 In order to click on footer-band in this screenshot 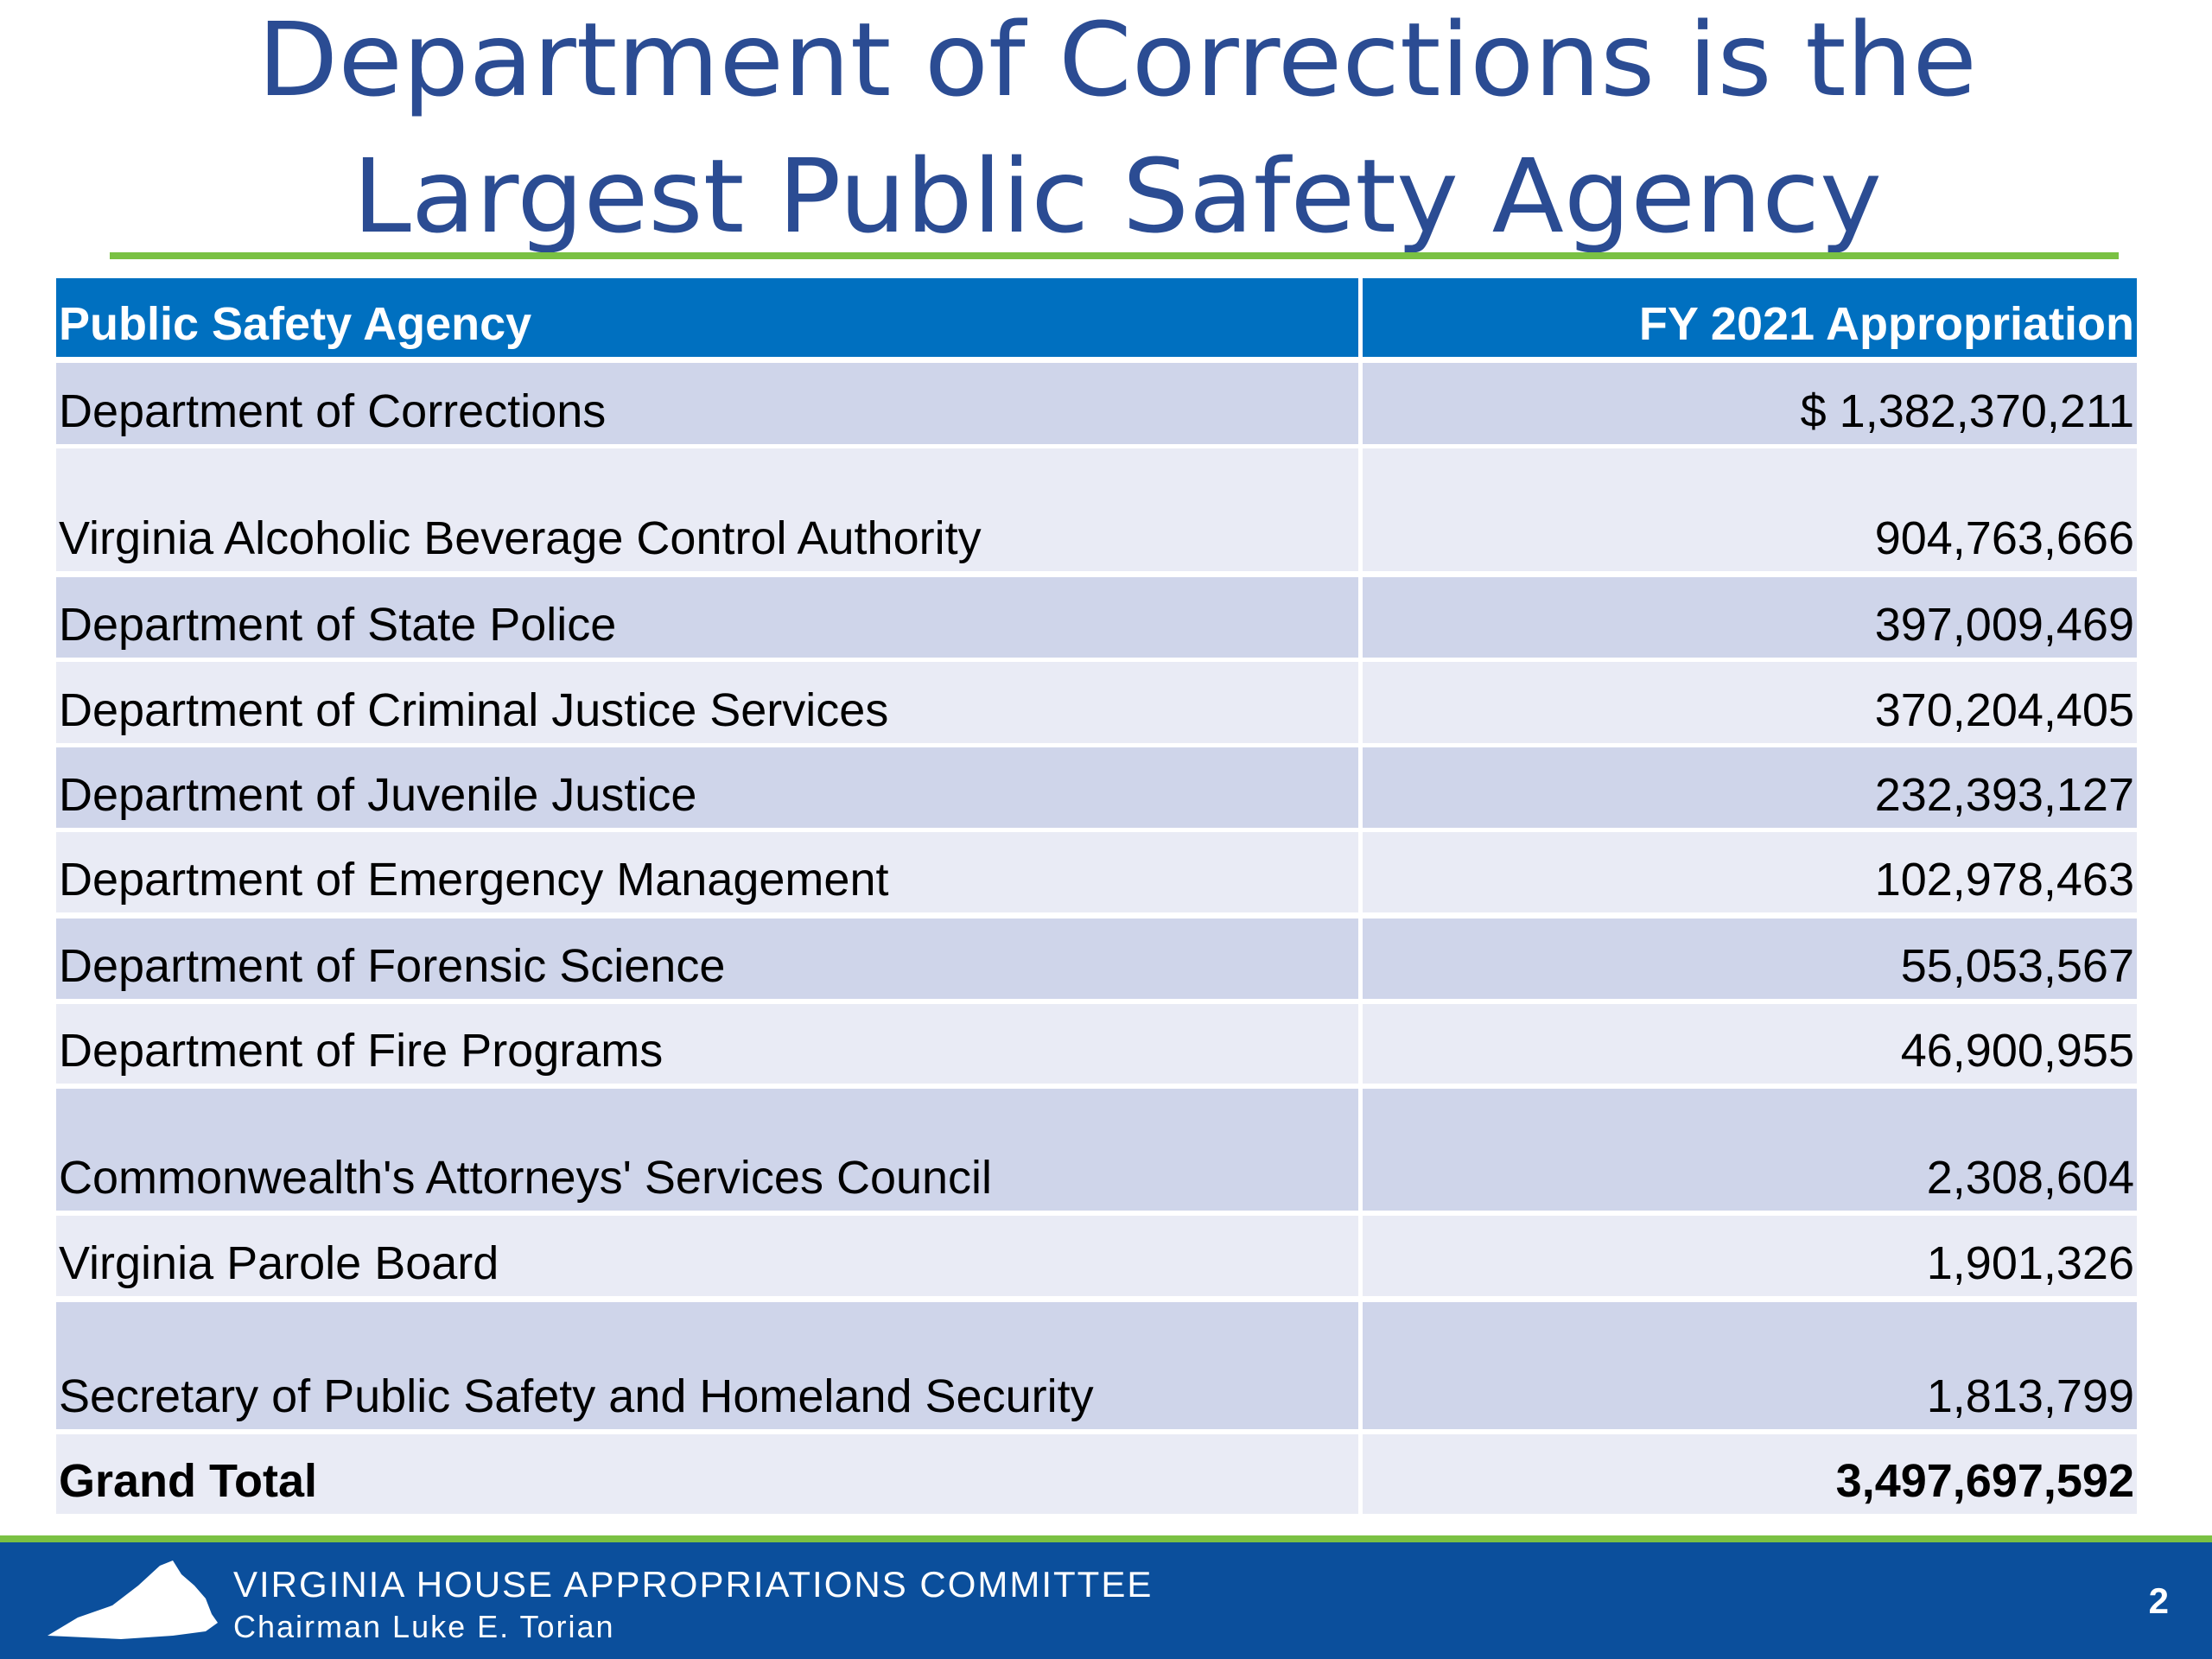, I will do `click(1106, 1600)`.